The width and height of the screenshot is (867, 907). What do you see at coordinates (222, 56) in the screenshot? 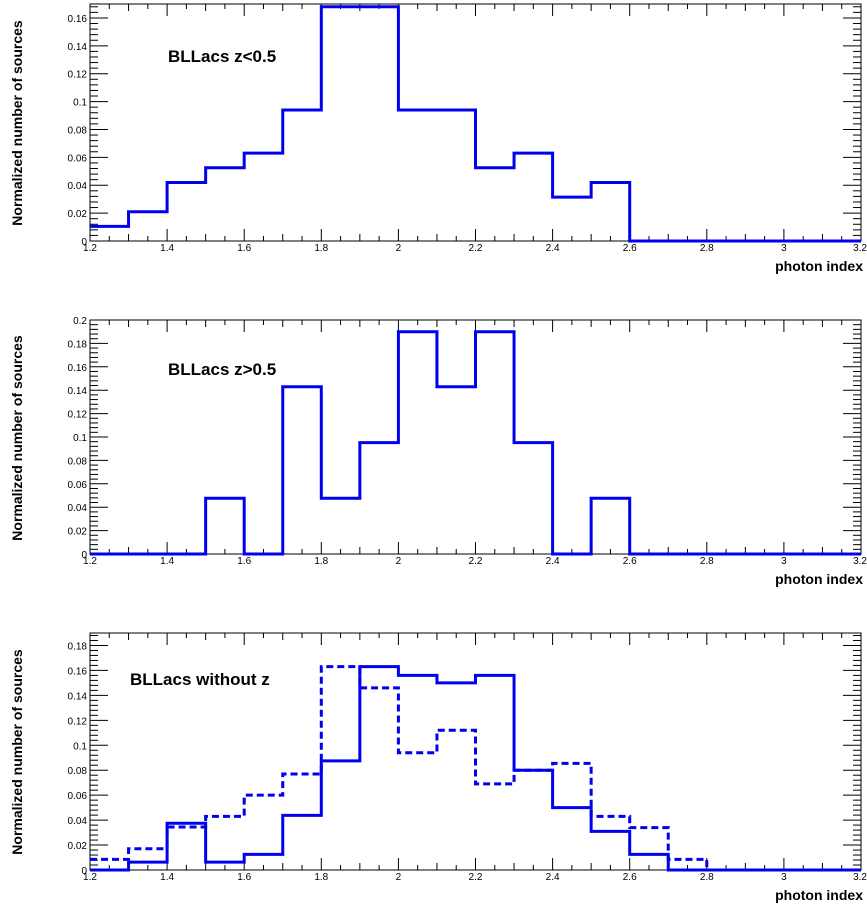
I see `panel-title: BLLacs z<0.5` at bounding box center [222, 56].